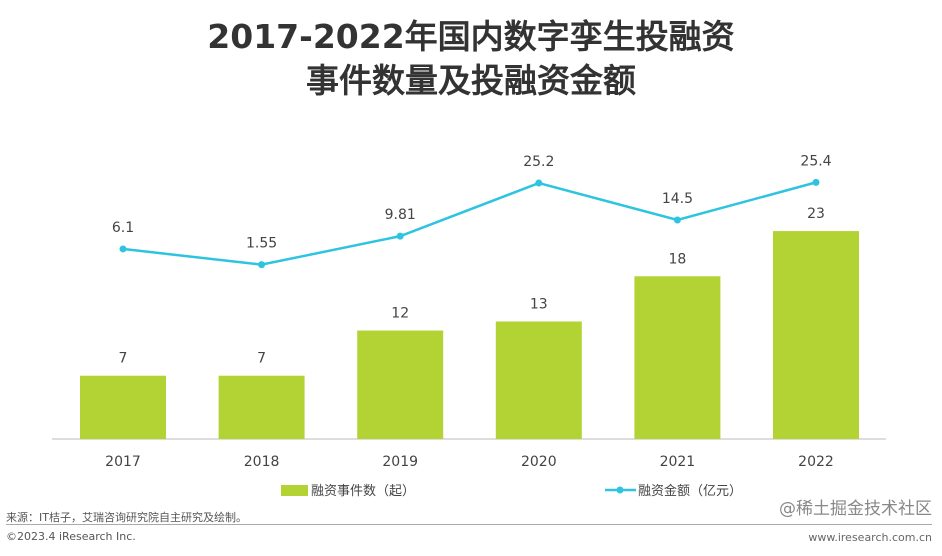  I want to click on line-label-2019: 9.81, so click(400, 215).